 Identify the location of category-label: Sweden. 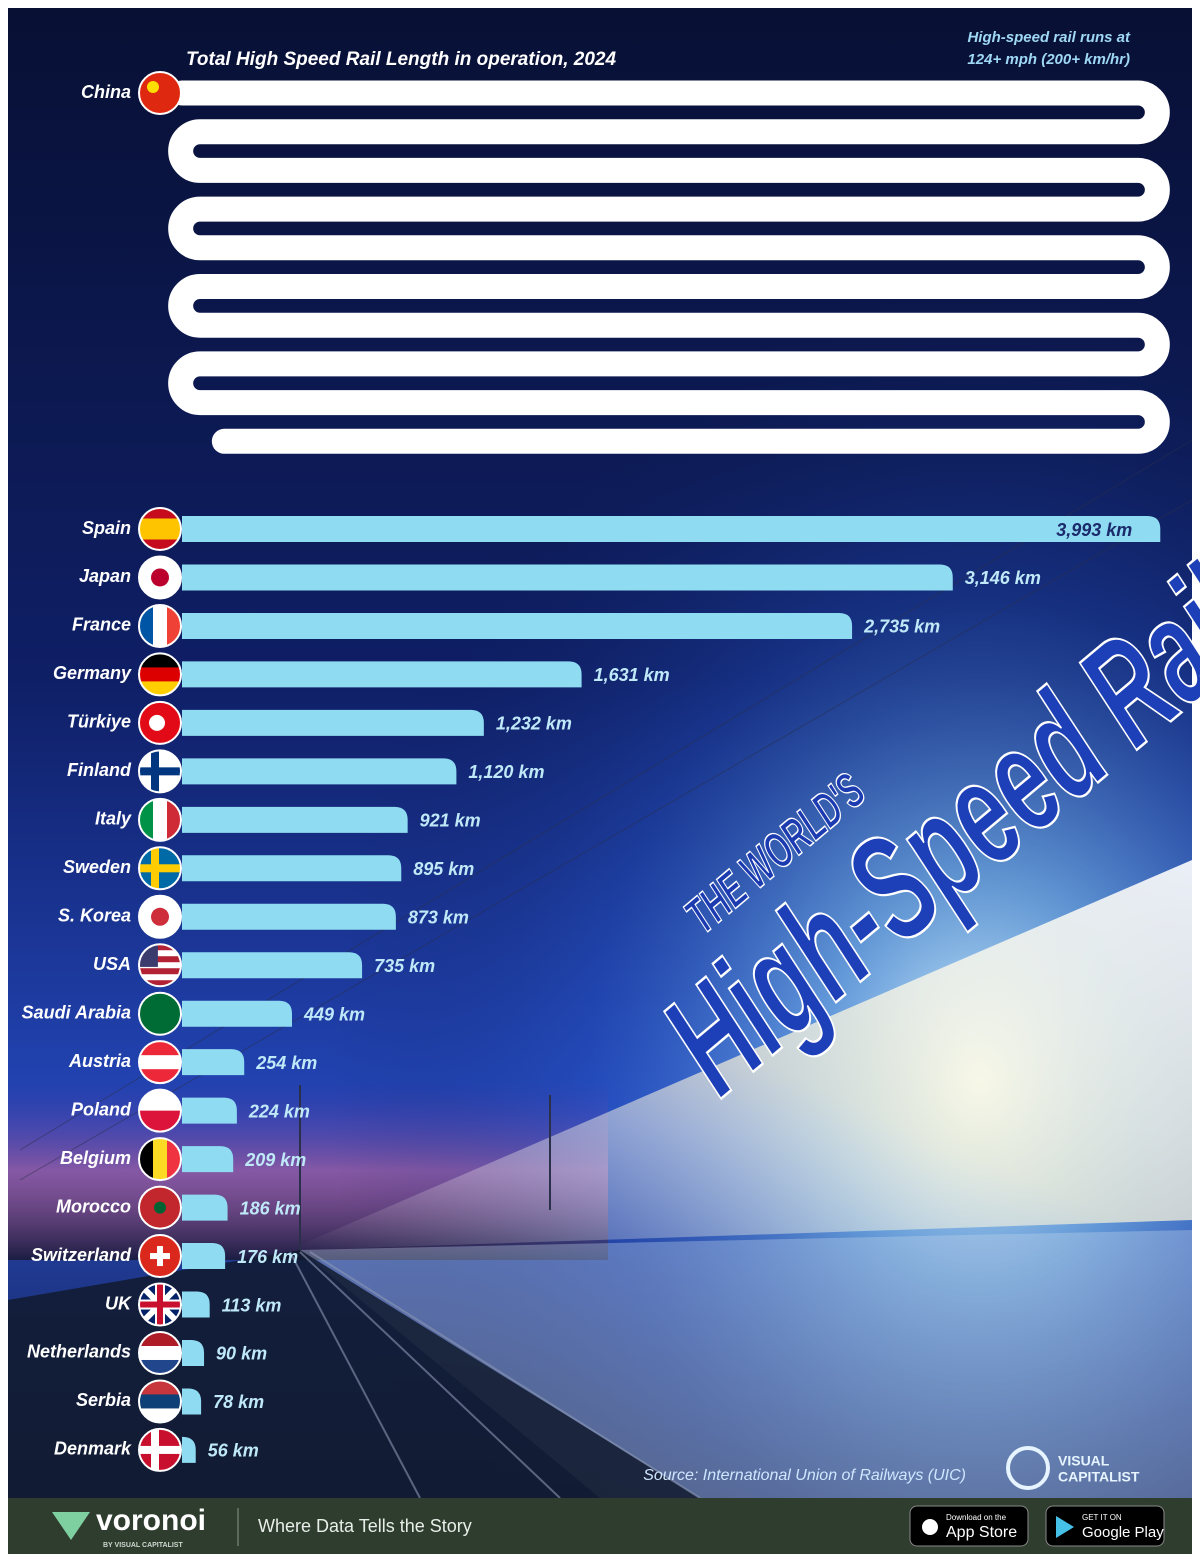
(97, 867).